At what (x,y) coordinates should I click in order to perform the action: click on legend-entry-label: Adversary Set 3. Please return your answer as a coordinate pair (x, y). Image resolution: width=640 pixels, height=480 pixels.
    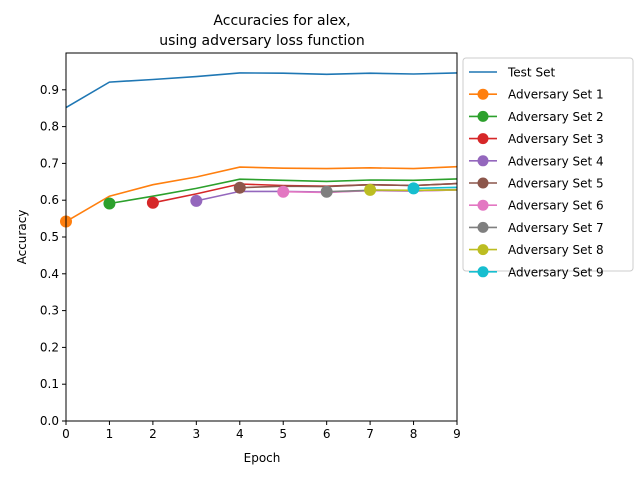
    Looking at the image, I should click on (556, 139).